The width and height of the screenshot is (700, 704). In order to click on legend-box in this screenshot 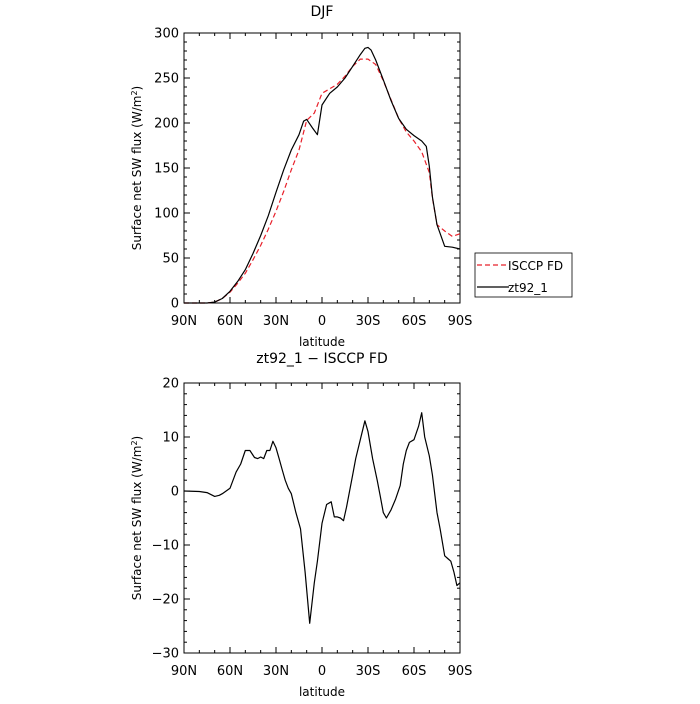, I will do `click(523, 275)`.